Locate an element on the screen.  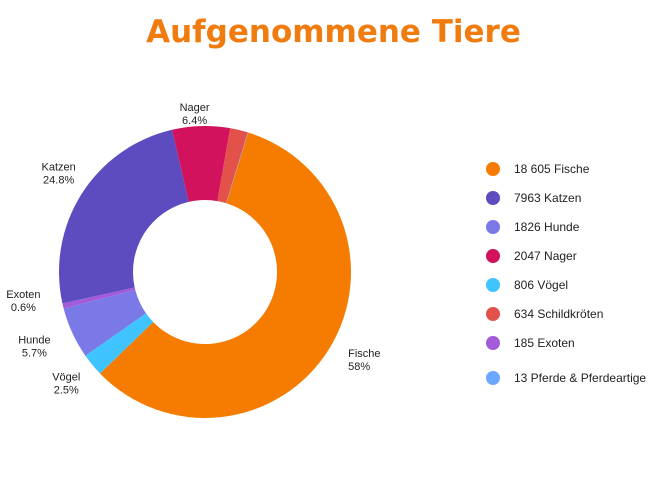
legend-item: 634 Schildkröten is located at coordinates (566, 313).